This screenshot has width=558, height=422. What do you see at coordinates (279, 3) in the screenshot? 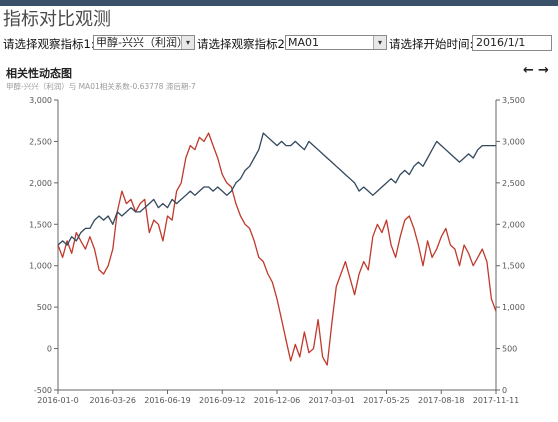
I see `top-bar` at bounding box center [279, 3].